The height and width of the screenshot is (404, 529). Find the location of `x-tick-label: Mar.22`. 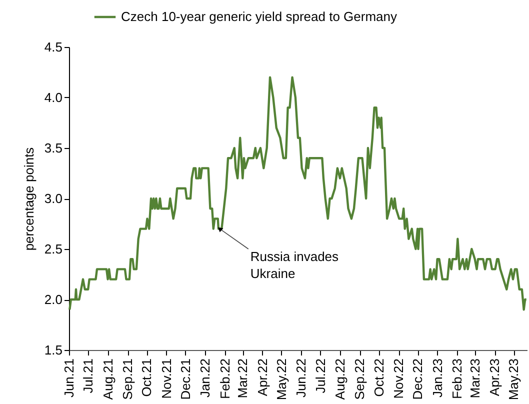

x-tick-label: Mar.22 is located at coordinates (242, 378).